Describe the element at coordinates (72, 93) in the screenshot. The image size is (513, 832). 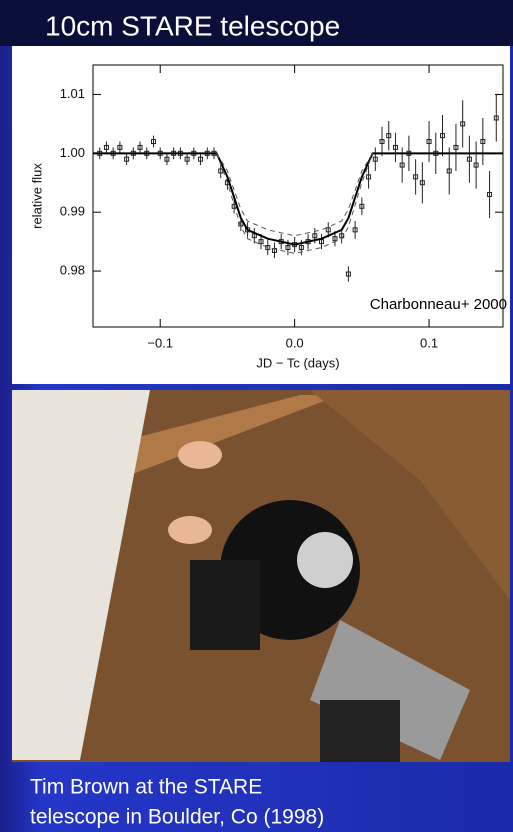
I see `y-tick-label: 1.01` at that location.